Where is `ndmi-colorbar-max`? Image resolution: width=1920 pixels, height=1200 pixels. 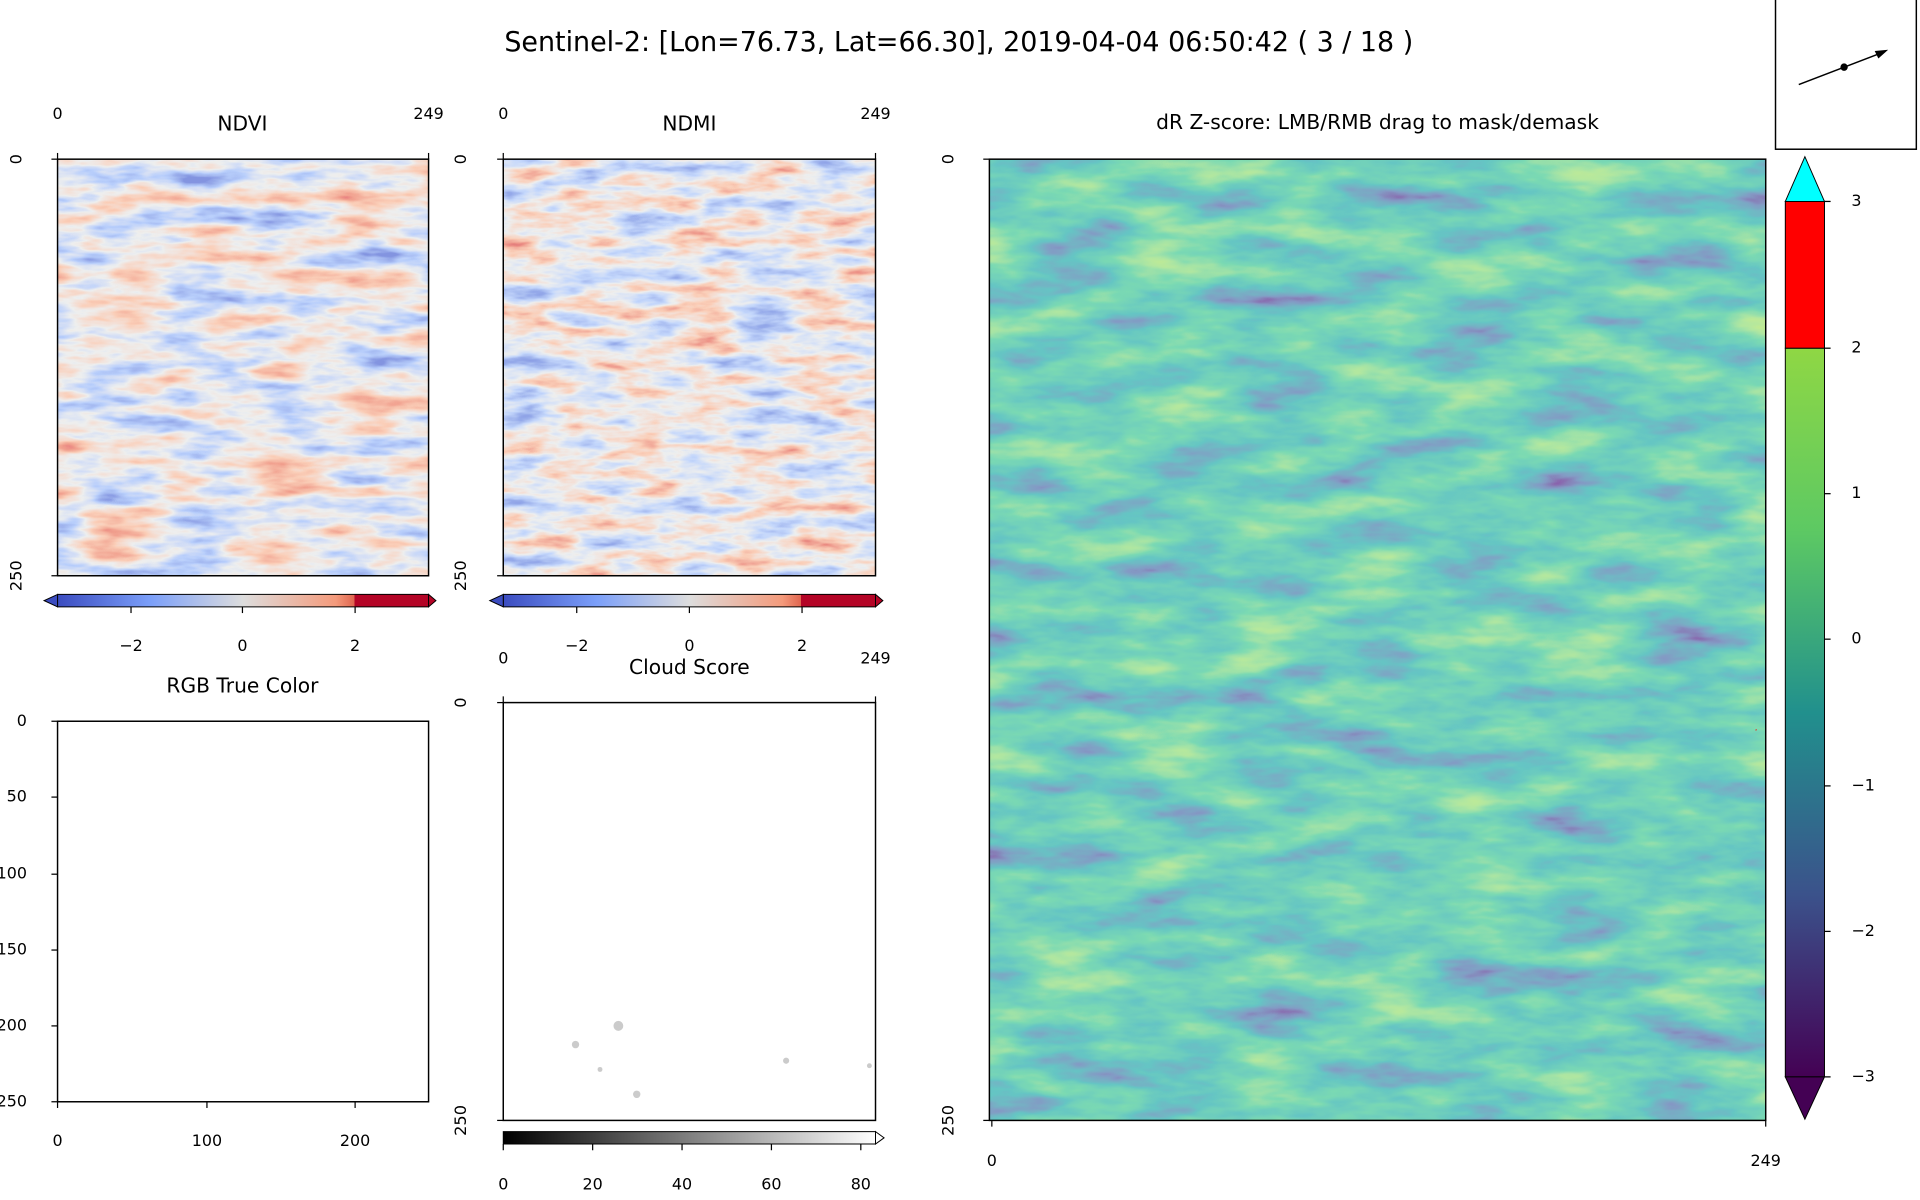
ndmi-colorbar-max is located at coordinates (879, 600).